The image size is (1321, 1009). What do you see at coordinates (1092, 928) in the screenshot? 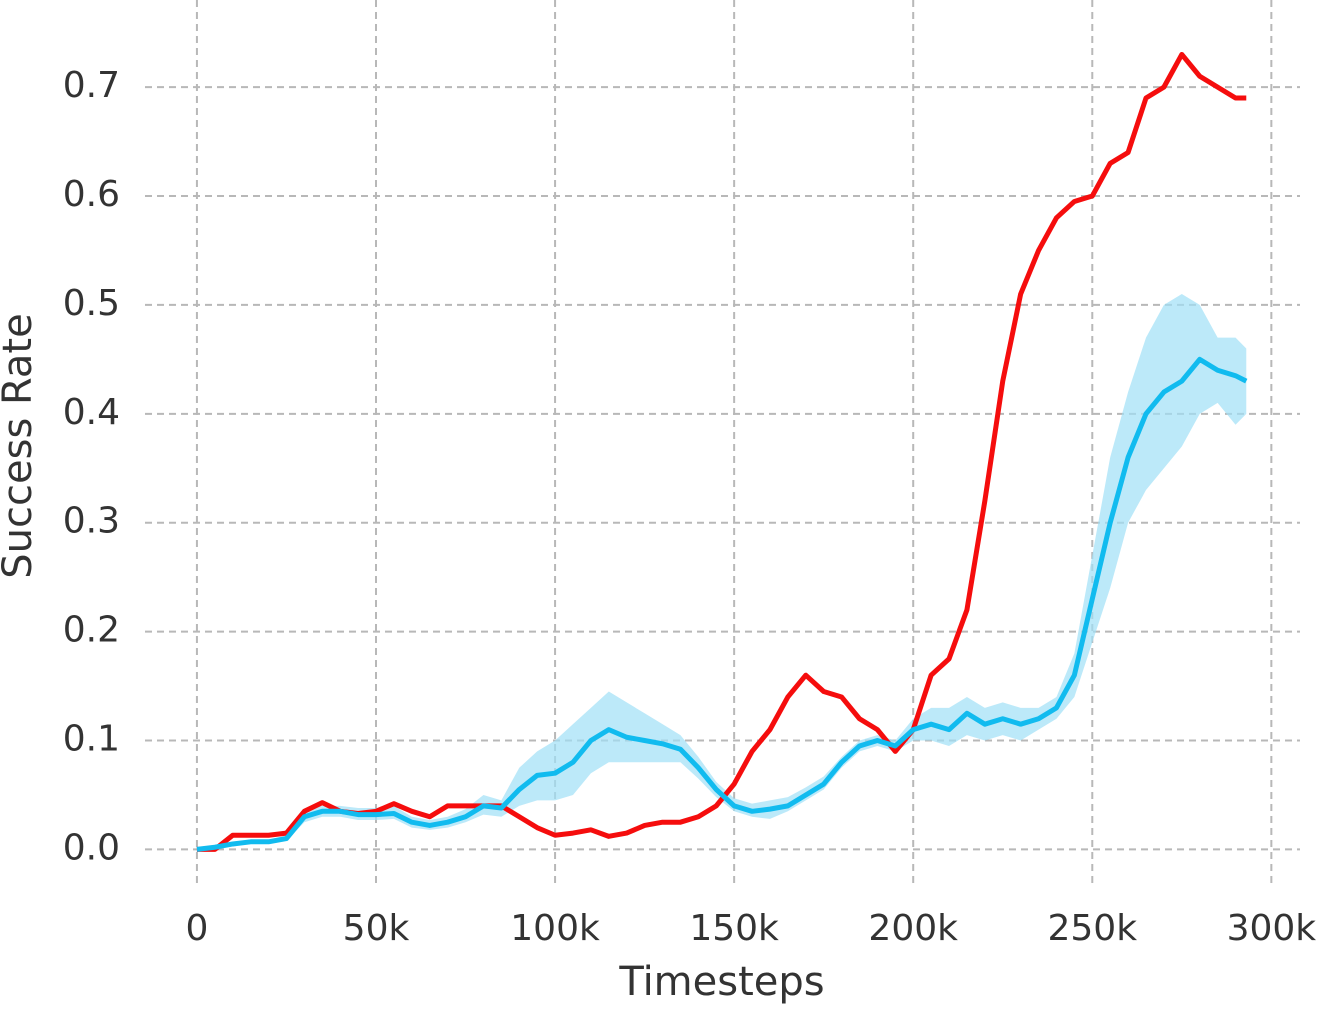
I see `x-tick-label: 250k` at bounding box center [1092, 928].